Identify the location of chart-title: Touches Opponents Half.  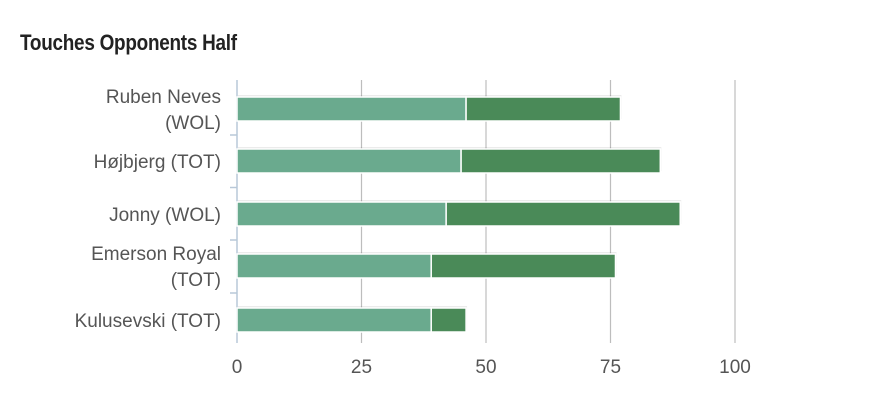
(128, 42).